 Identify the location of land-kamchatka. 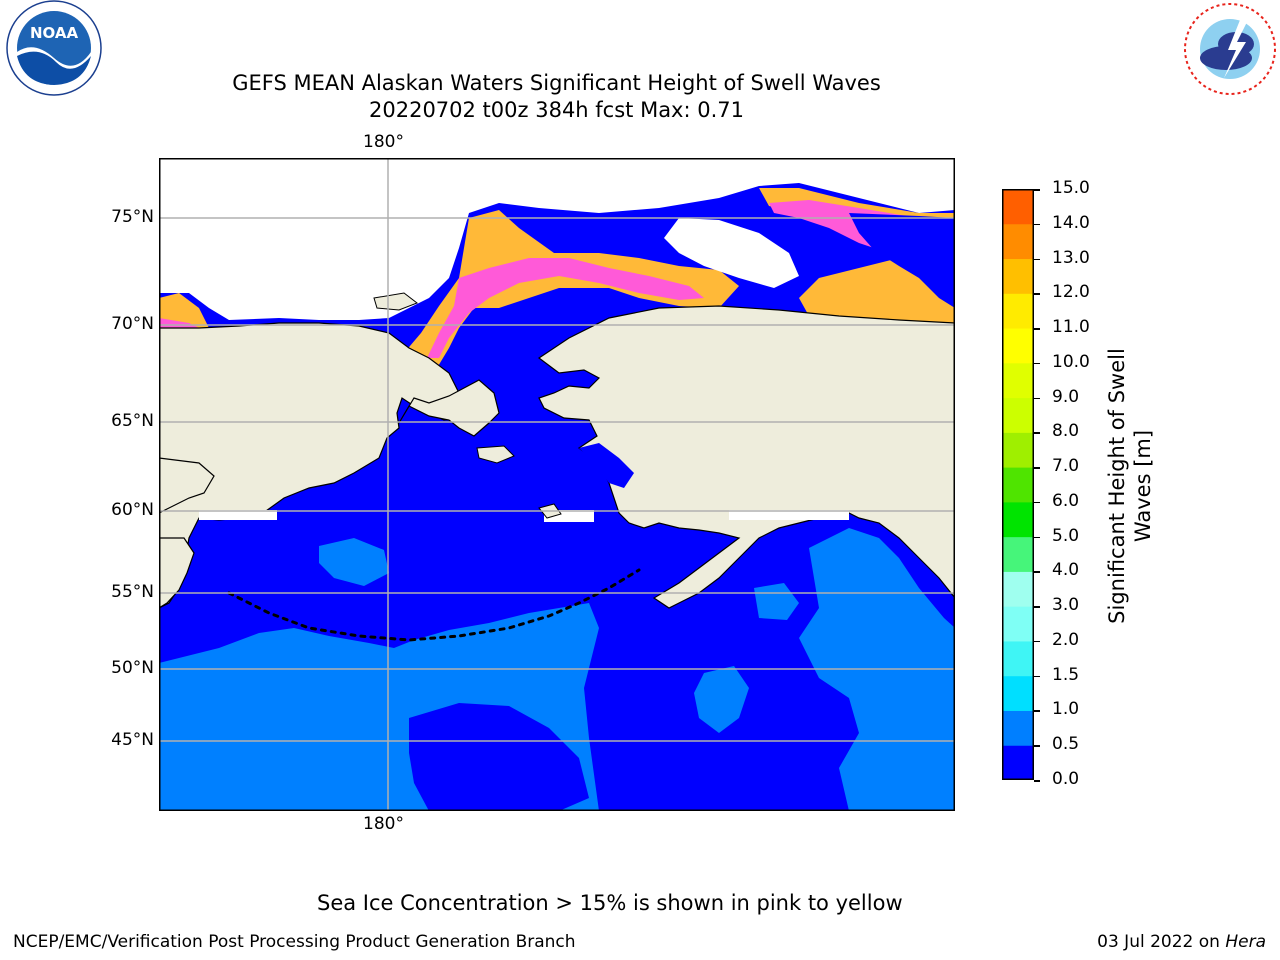
(187, 485).